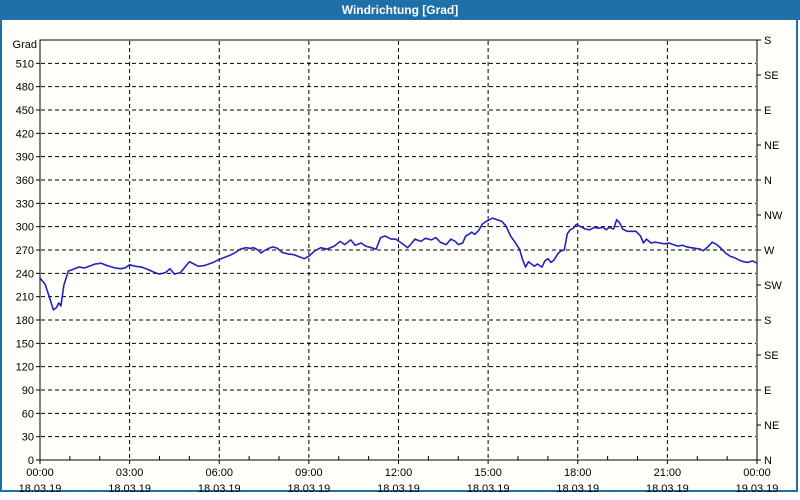 The width and height of the screenshot is (800, 500). I want to click on compass-tick-label: NW, so click(773, 216).